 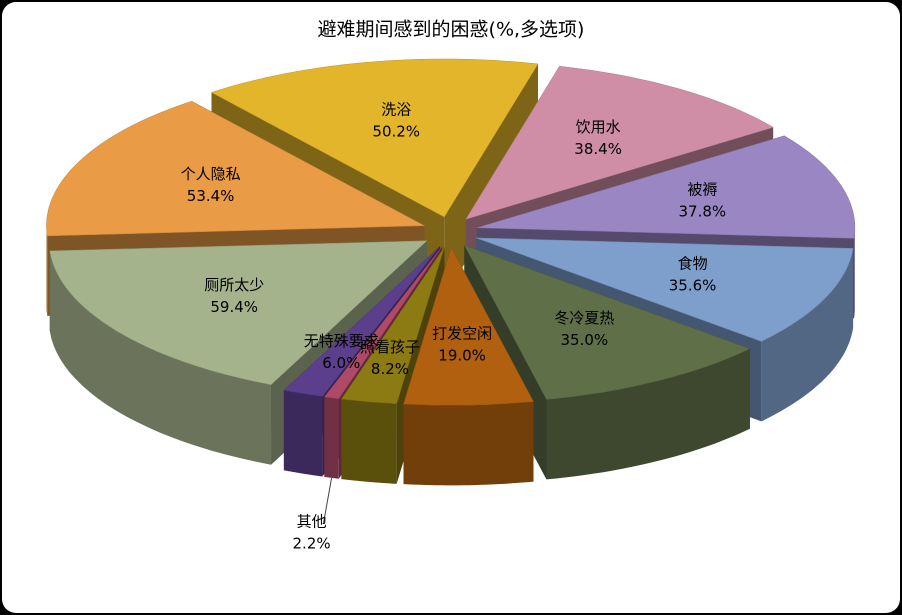 What do you see at coordinates (390, 369) in the screenshot?
I see `value-label: 8.2%` at bounding box center [390, 369].